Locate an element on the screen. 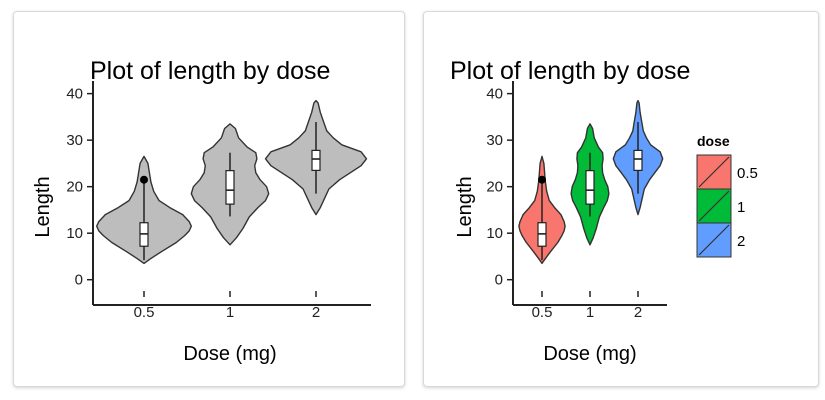  legend-title: dose is located at coordinates (713, 141).